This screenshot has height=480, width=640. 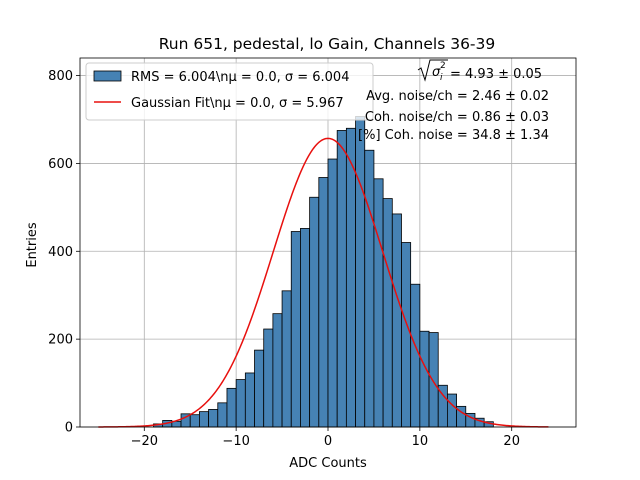 What do you see at coordinates (453, 135) in the screenshot?
I see `stat-coh-noise-percent: [%] Coh. noise = 34.8 ± 1.34` at bounding box center [453, 135].